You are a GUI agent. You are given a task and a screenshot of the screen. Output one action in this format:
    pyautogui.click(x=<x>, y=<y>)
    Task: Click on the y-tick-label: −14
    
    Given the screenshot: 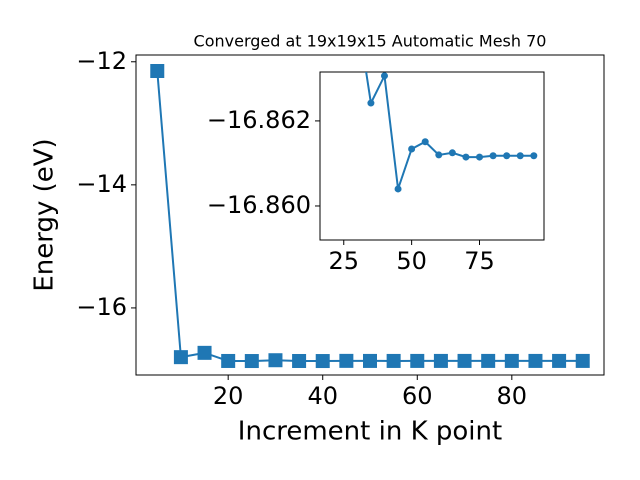 What is the action you would take?
    pyautogui.click(x=101, y=184)
    